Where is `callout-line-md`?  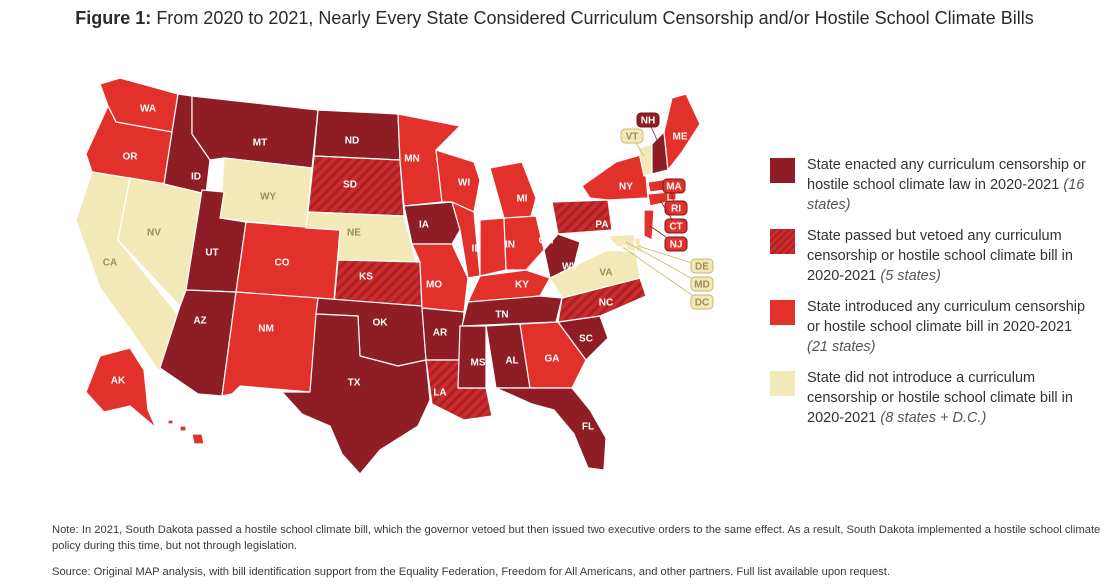 callout-line-md is located at coordinates (664, 263).